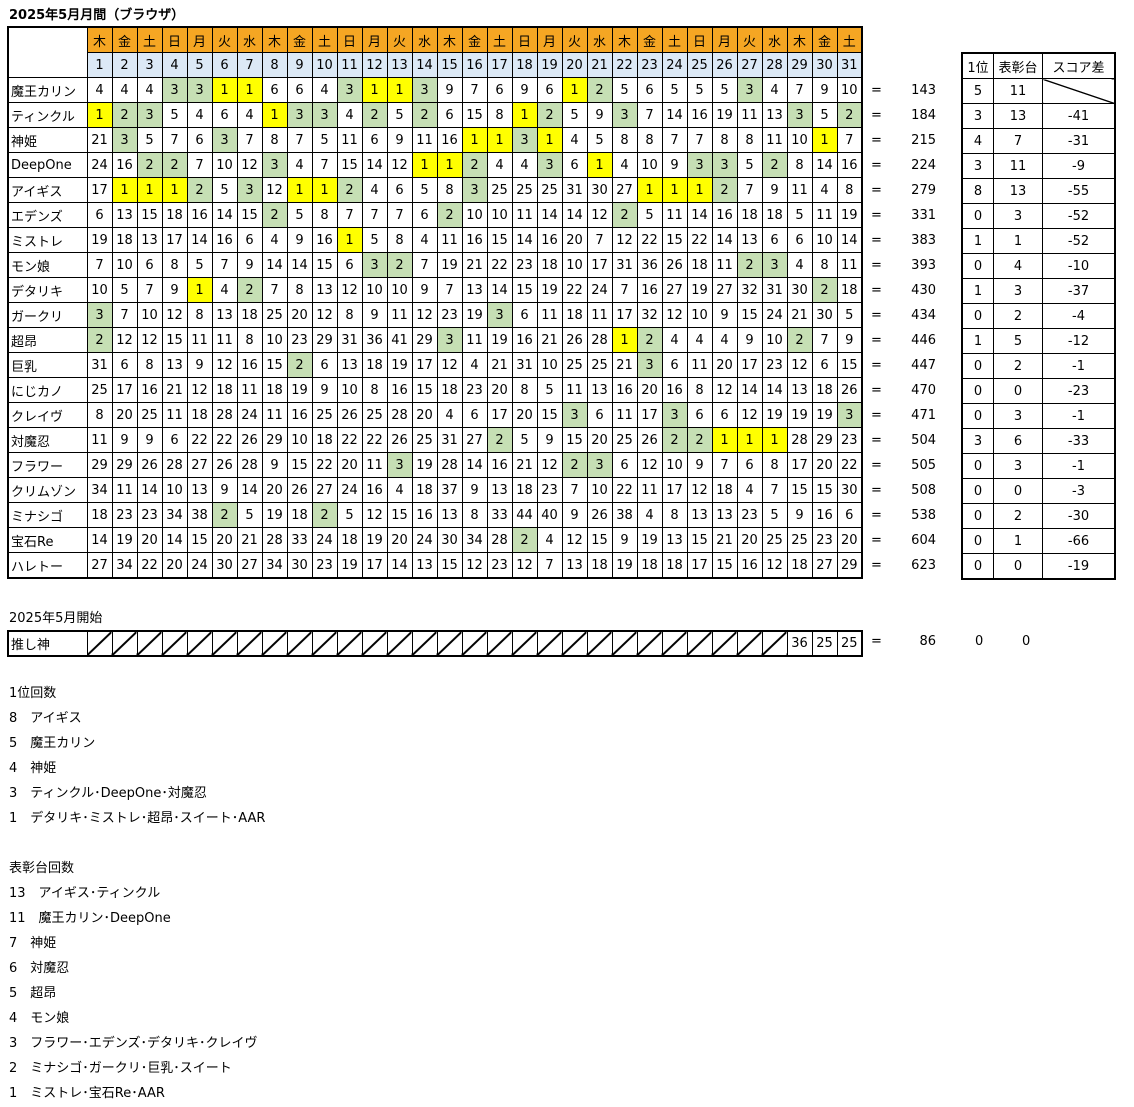  Describe the element at coordinates (1018, 241) in the screenshot. I see `podium-count: 1` at that location.